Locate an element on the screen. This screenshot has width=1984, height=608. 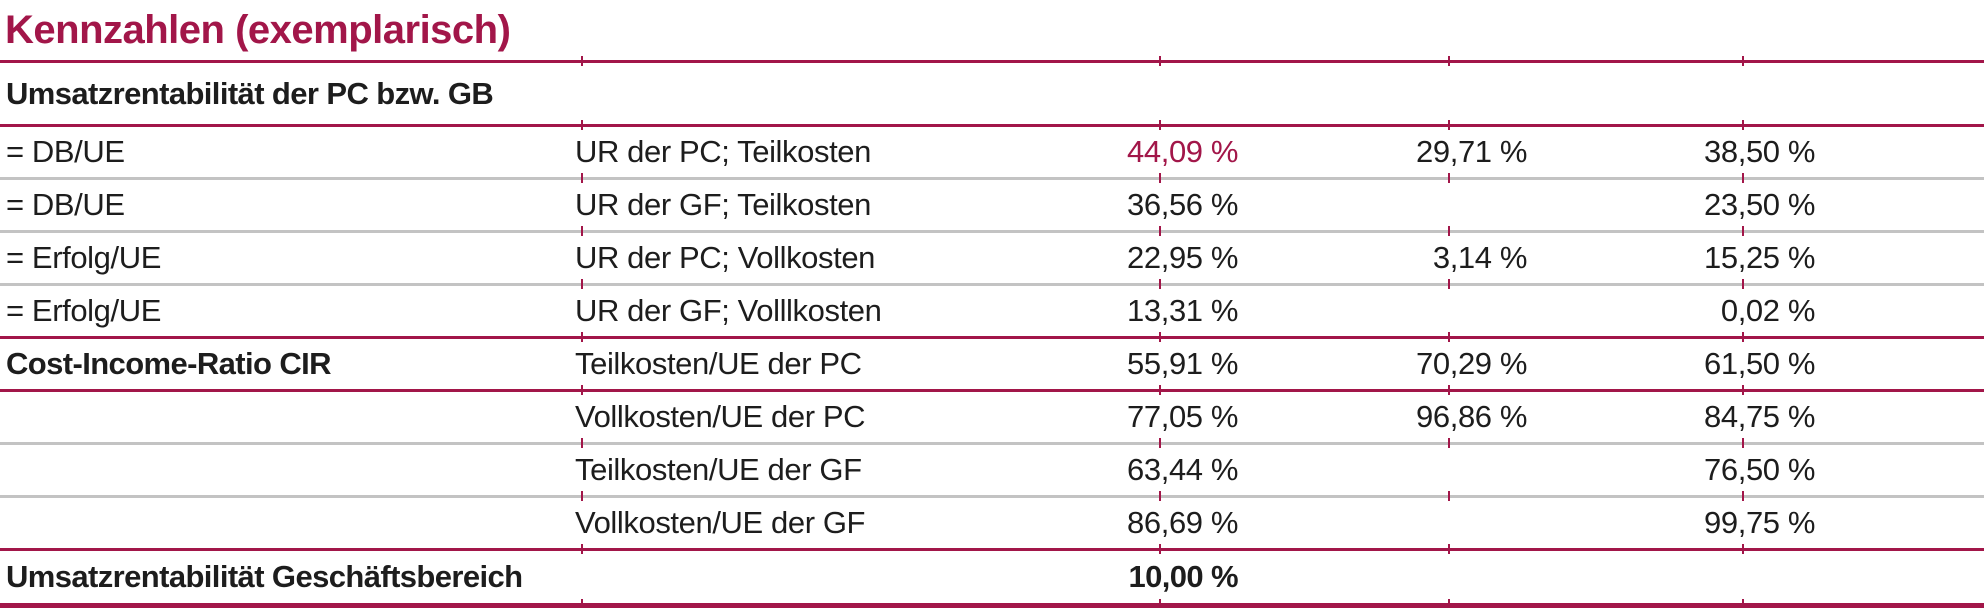
row-desc: UR der GF; Volllkosten is located at coordinates (728, 310).